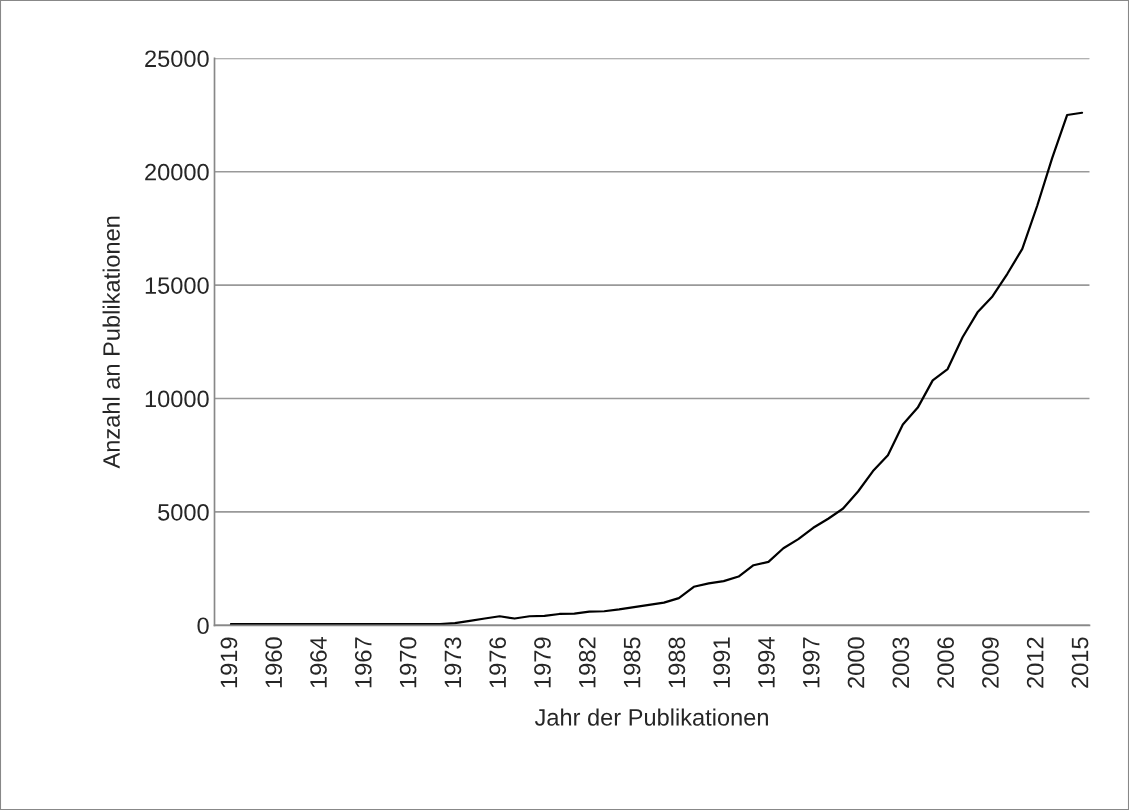 This screenshot has height=810, width=1129. I want to click on x-tick-label: 1970, so click(408, 662).